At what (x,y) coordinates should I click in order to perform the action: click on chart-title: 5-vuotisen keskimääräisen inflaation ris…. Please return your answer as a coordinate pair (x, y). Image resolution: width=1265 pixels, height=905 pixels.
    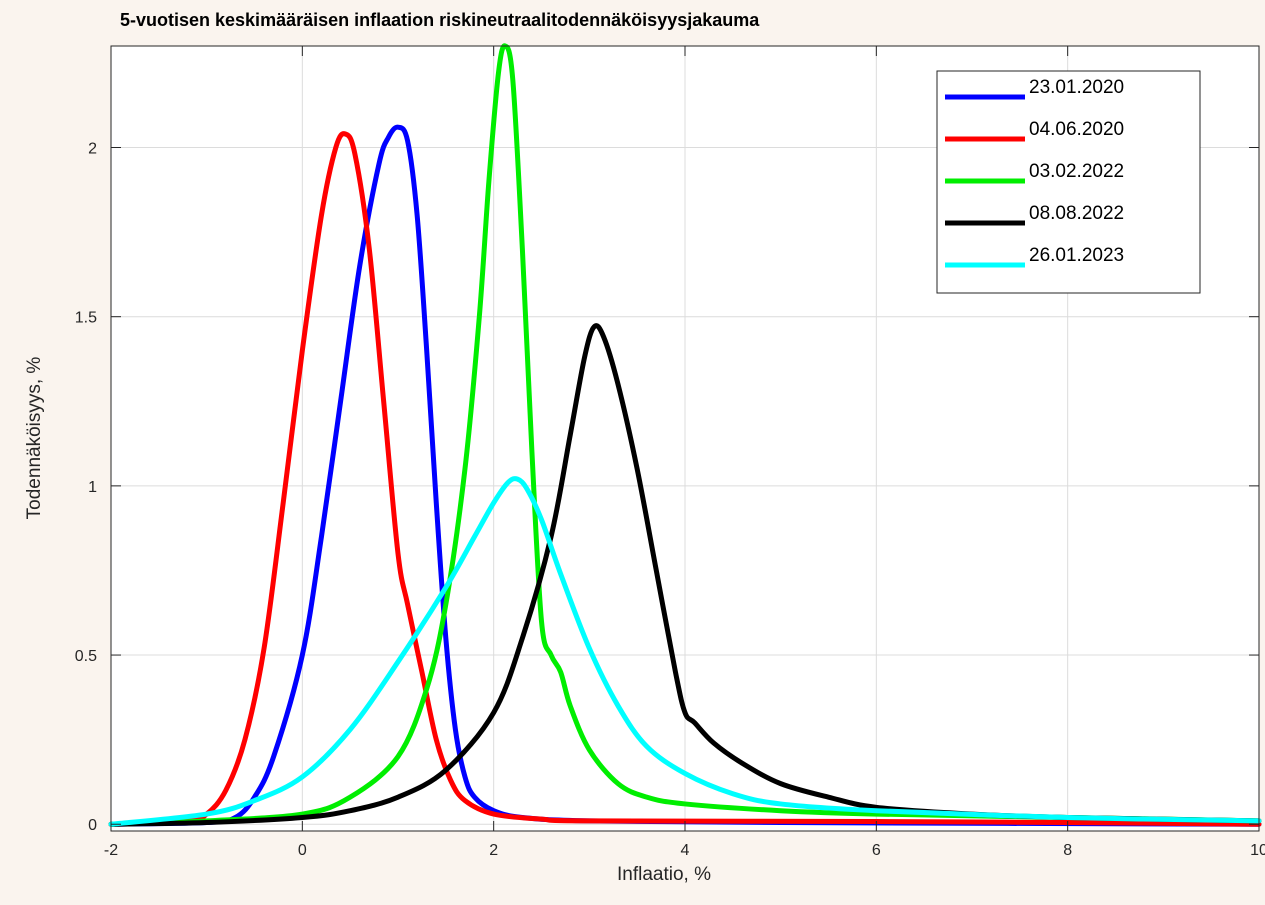
    Looking at the image, I should click on (440, 20).